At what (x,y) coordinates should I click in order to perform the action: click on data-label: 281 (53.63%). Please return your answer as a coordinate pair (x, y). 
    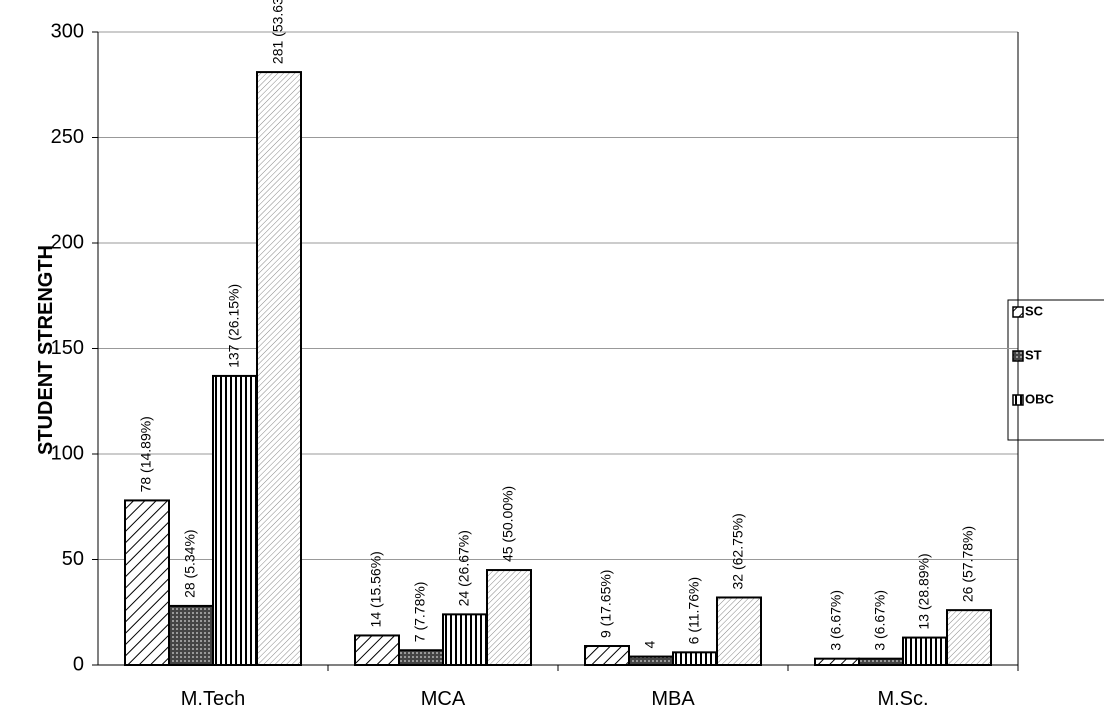
    Looking at the image, I should click on (278, 32).